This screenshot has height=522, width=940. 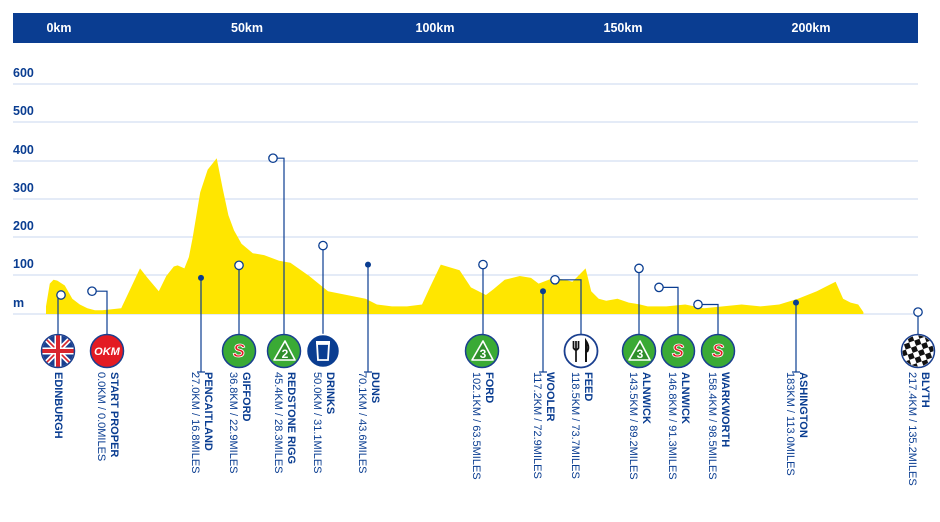 I want to click on y-tick-label-100: 100, so click(x=23, y=264).